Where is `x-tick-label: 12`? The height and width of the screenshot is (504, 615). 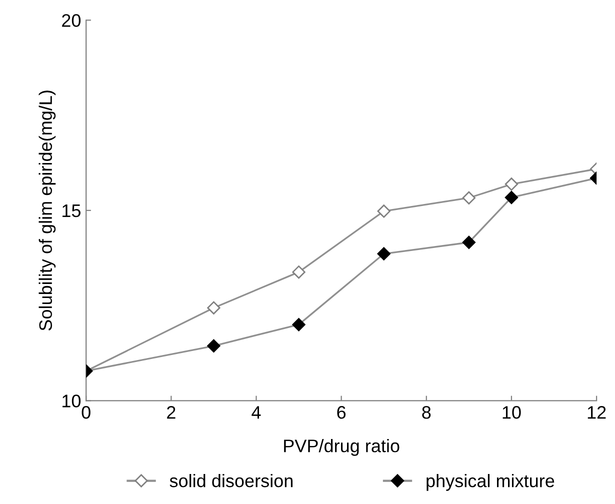
x-tick-label: 12 is located at coordinates (597, 412).